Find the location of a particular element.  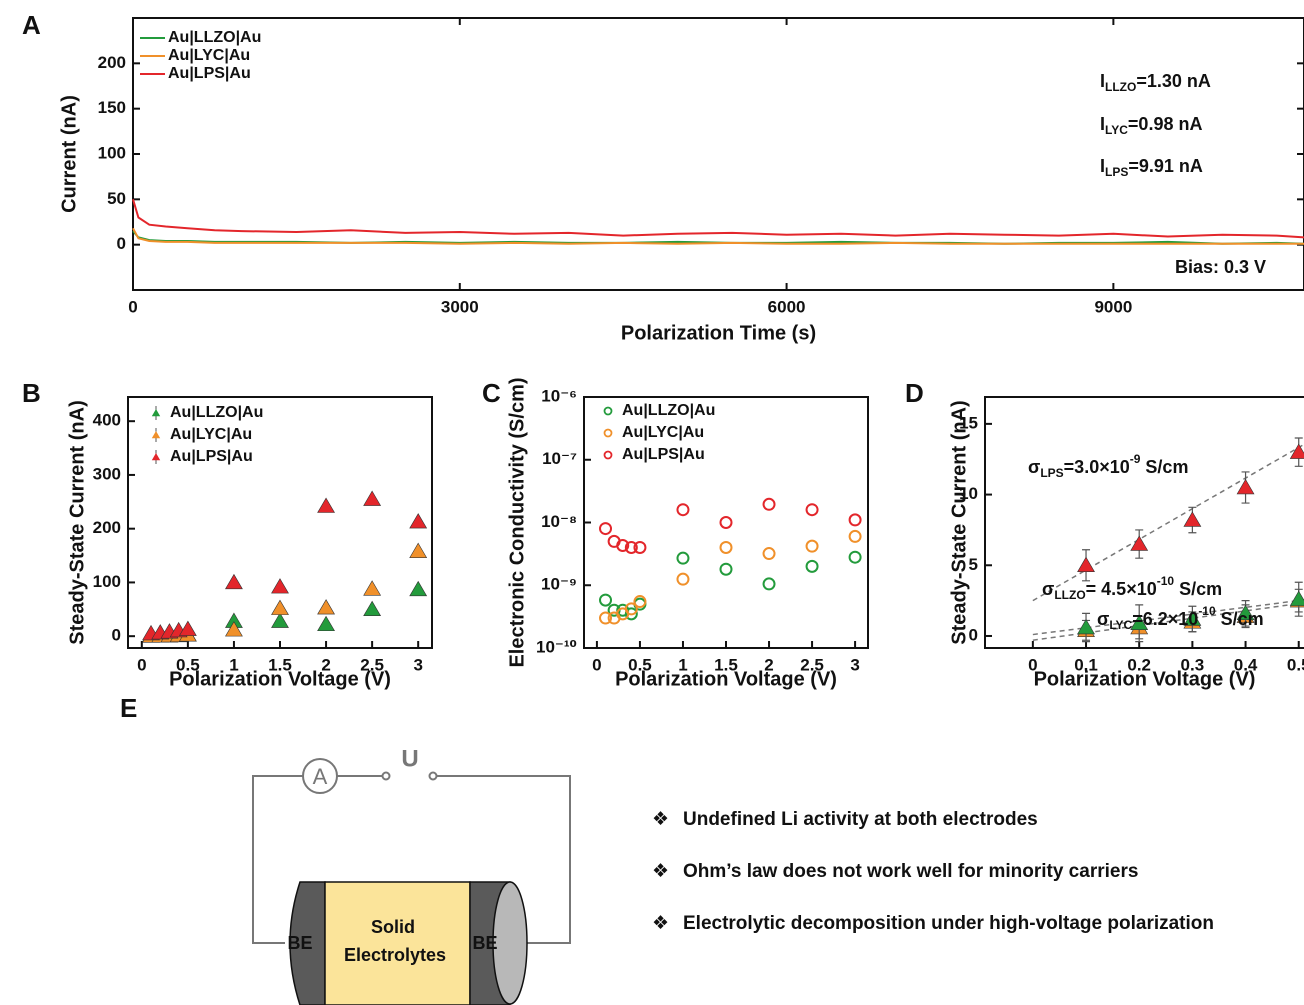

annotation-part: LYC is located at coordinates (1116, 130).